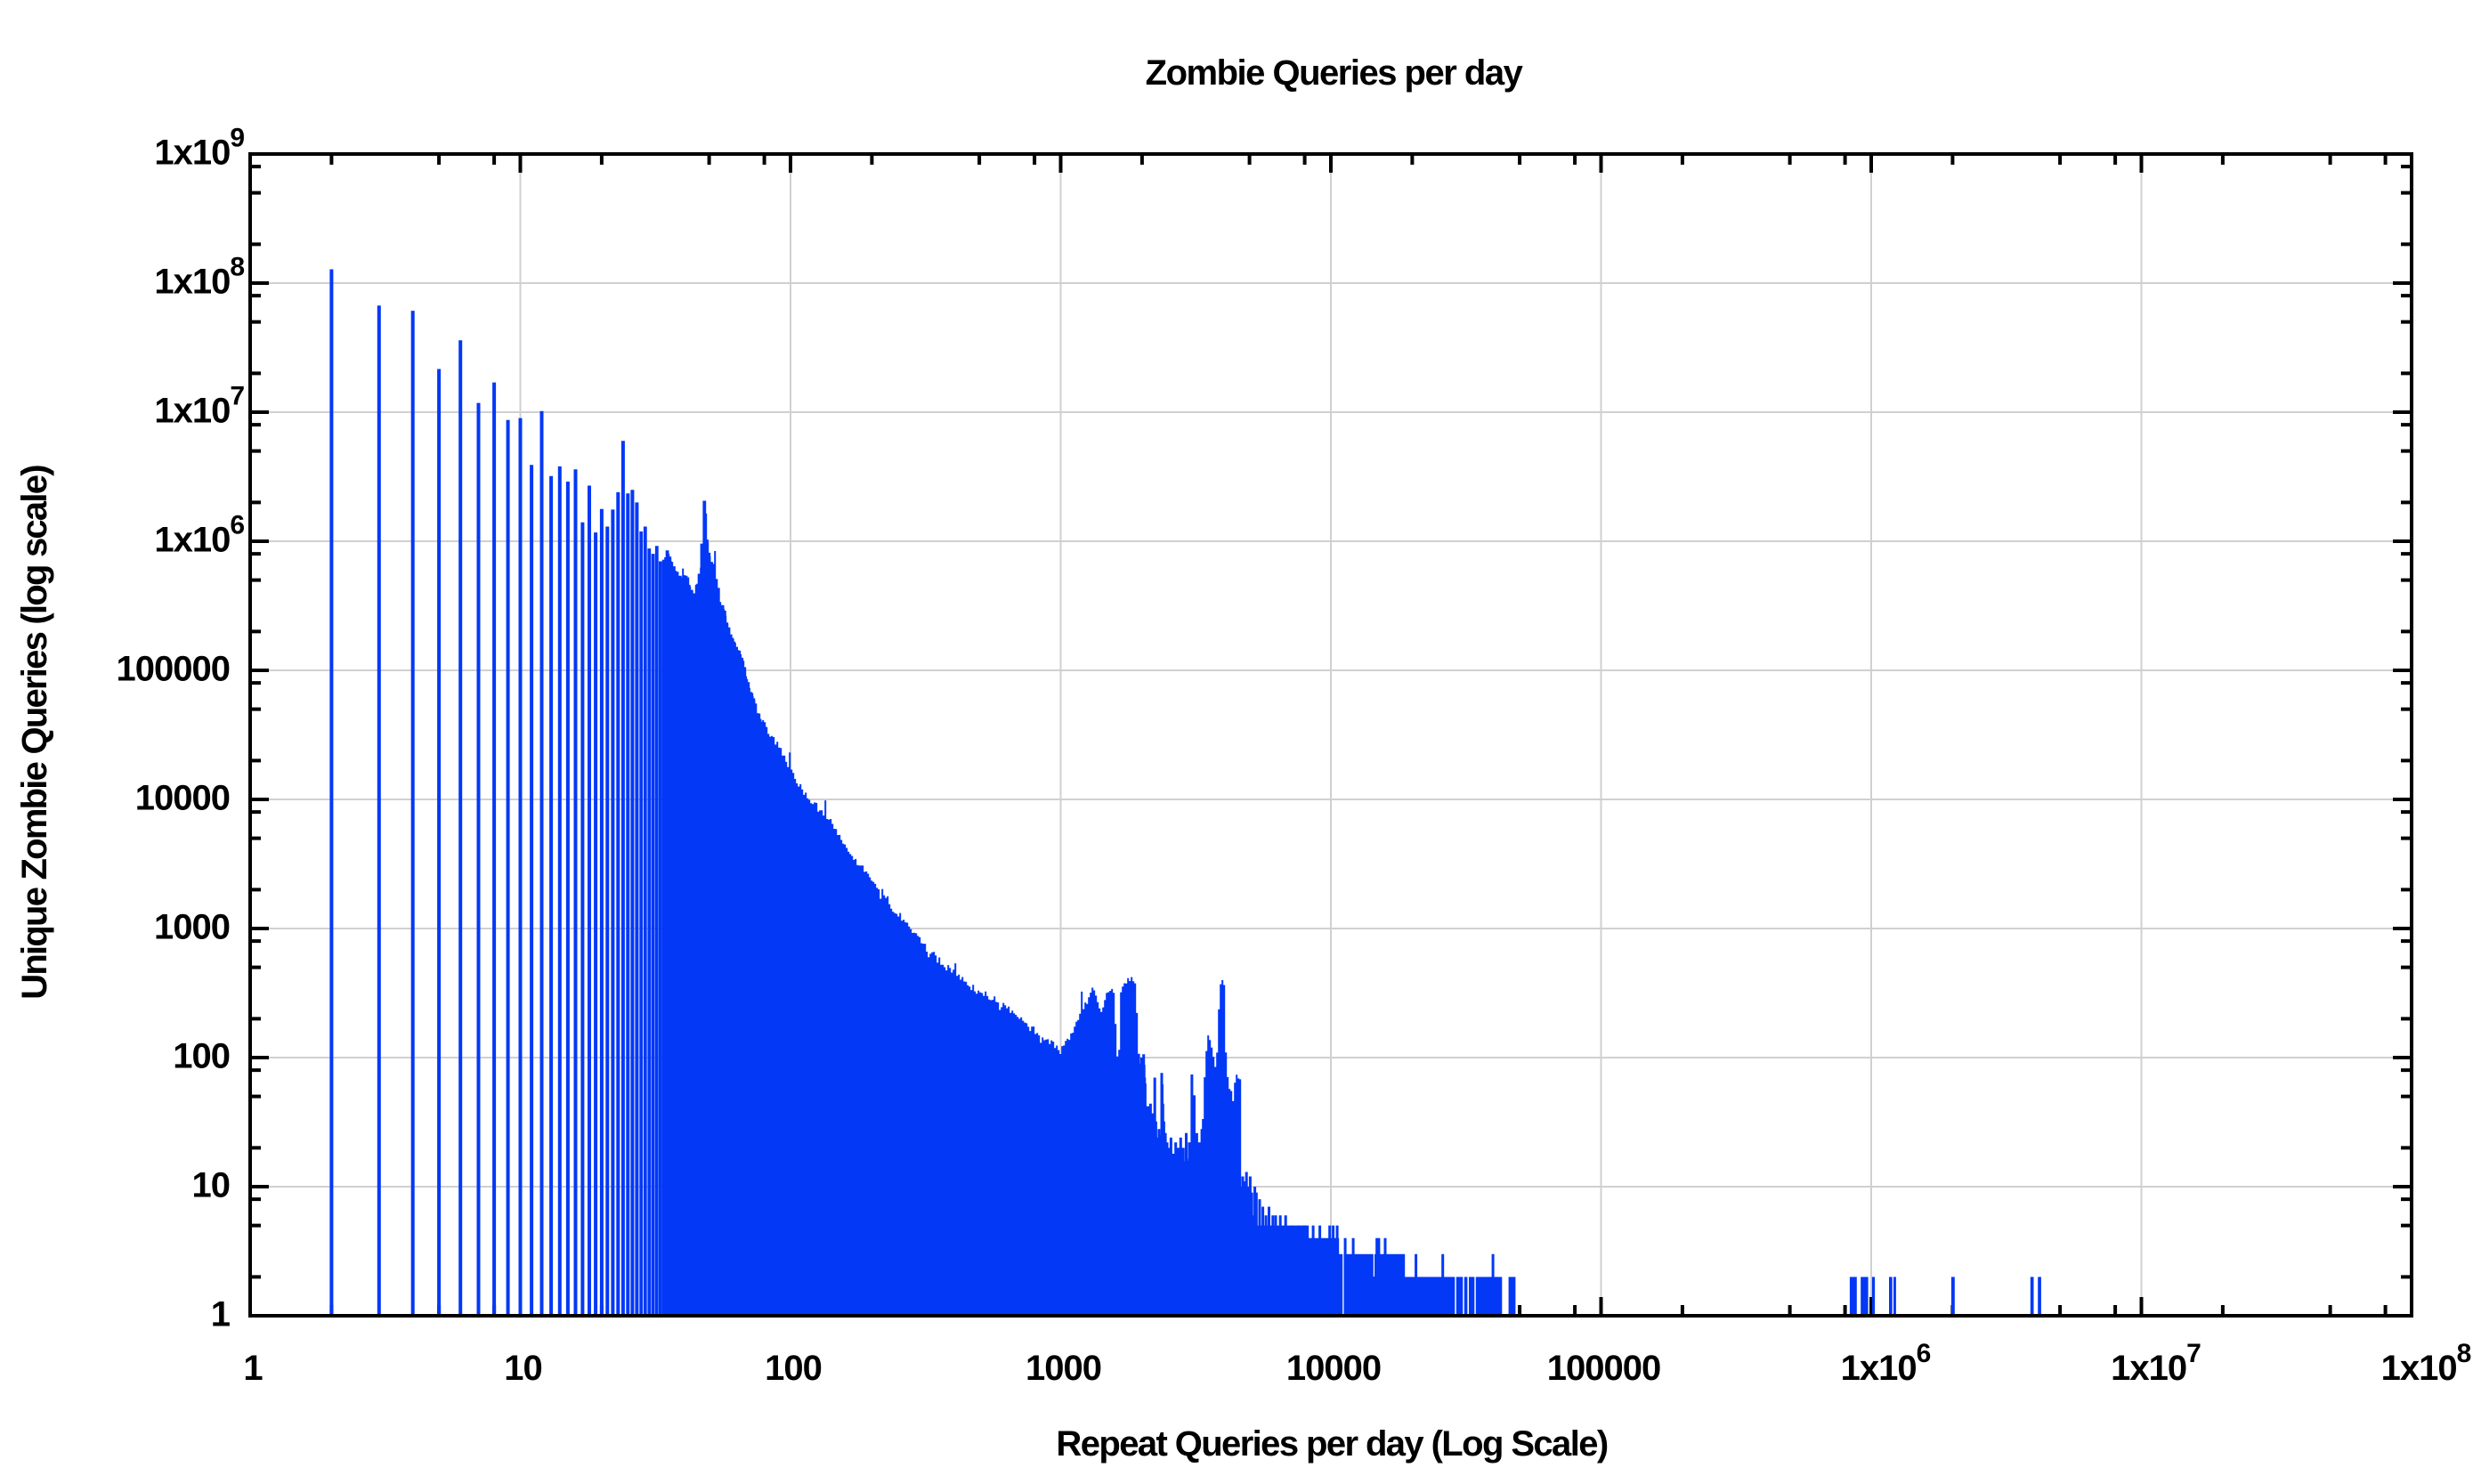 The image size is (2473, 1484). I want to click on svg-text: Zombie Queries per day, so click(1335, 73).